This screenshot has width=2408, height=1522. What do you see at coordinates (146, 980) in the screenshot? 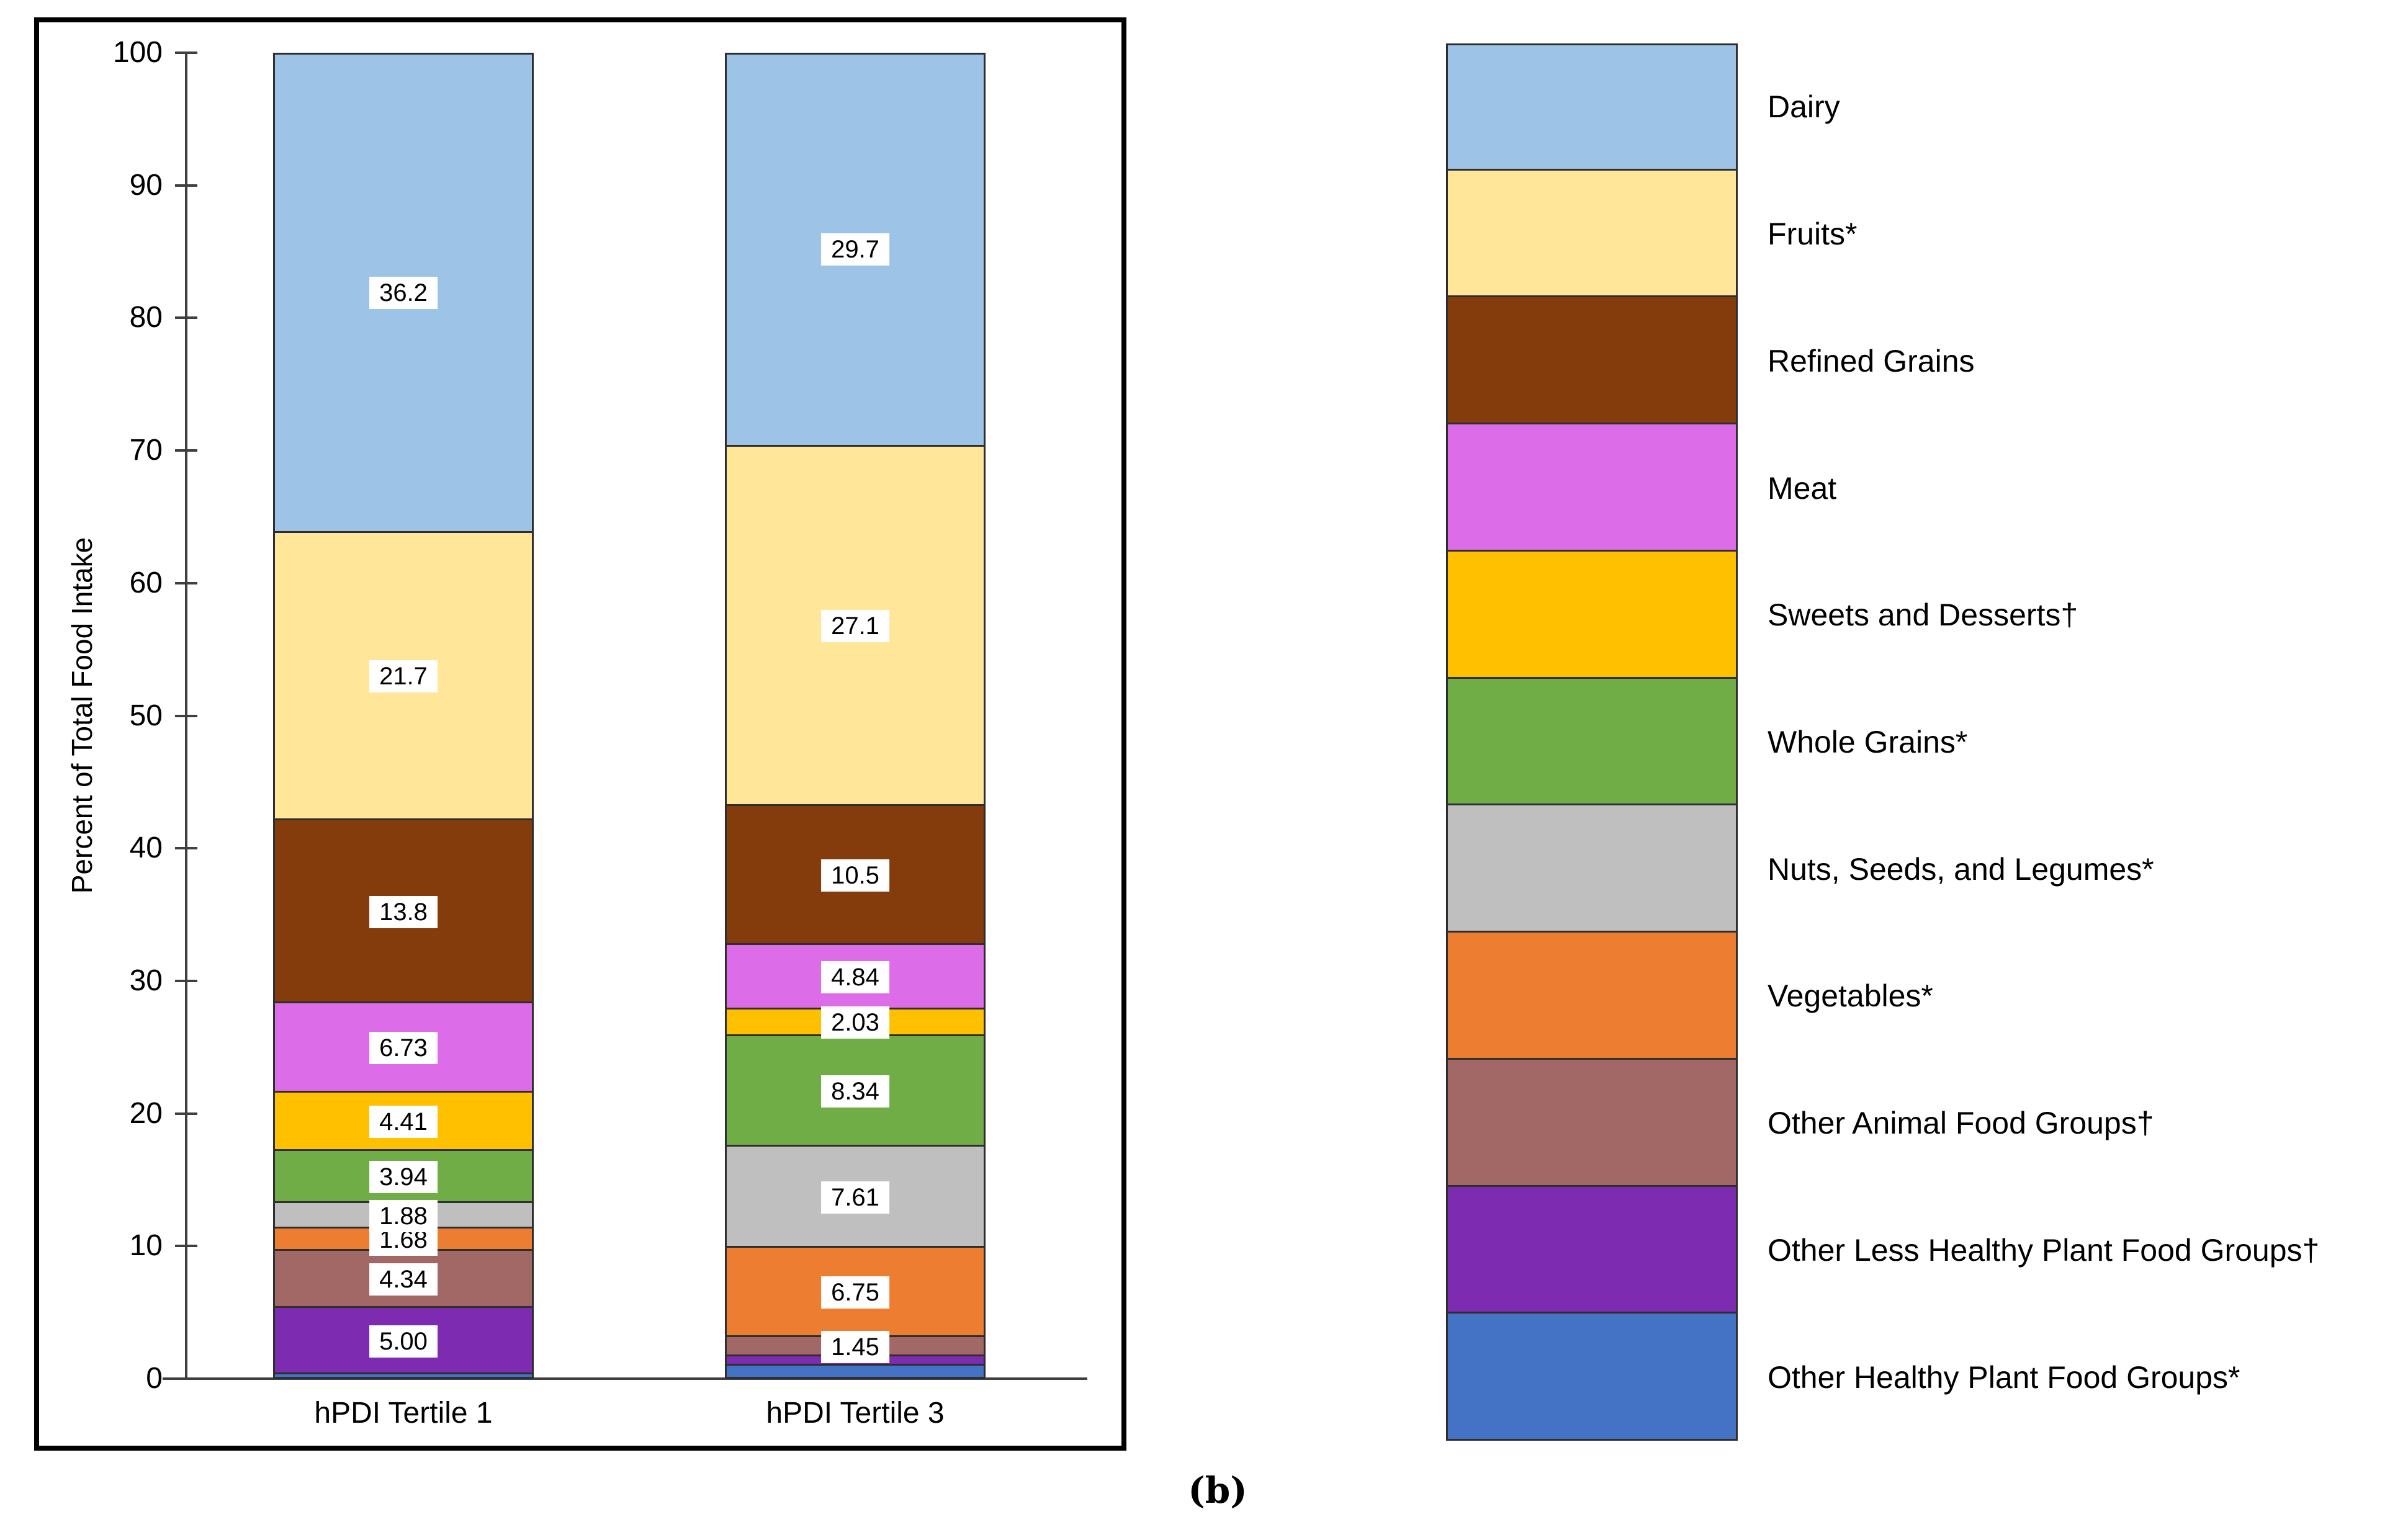
I see `y-tick-label-30: 30` at bounding box center [146, 980].